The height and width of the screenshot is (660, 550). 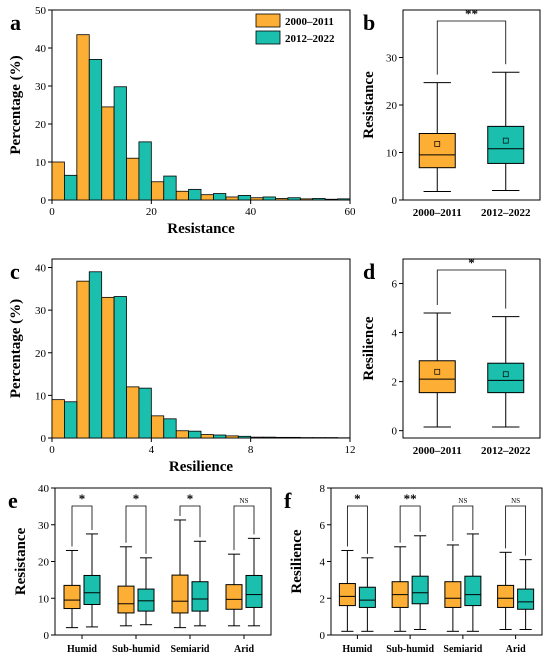 I want to click on x-category-label: Humid, so click(x=357, y=649).